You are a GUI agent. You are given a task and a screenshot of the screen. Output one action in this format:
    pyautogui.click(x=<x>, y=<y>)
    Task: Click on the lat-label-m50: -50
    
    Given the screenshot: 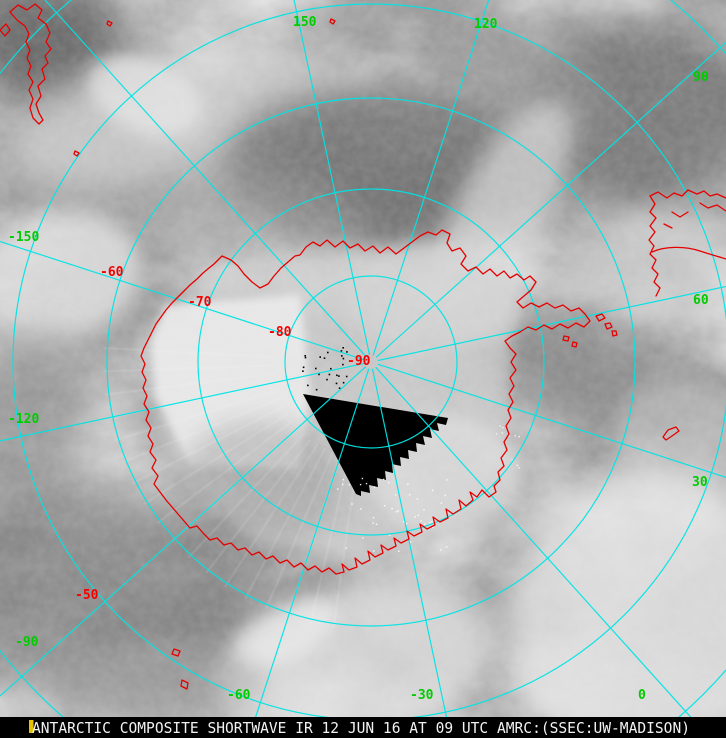 What is the action you would take?
    pyautogui.click(x=87, y=595)
    